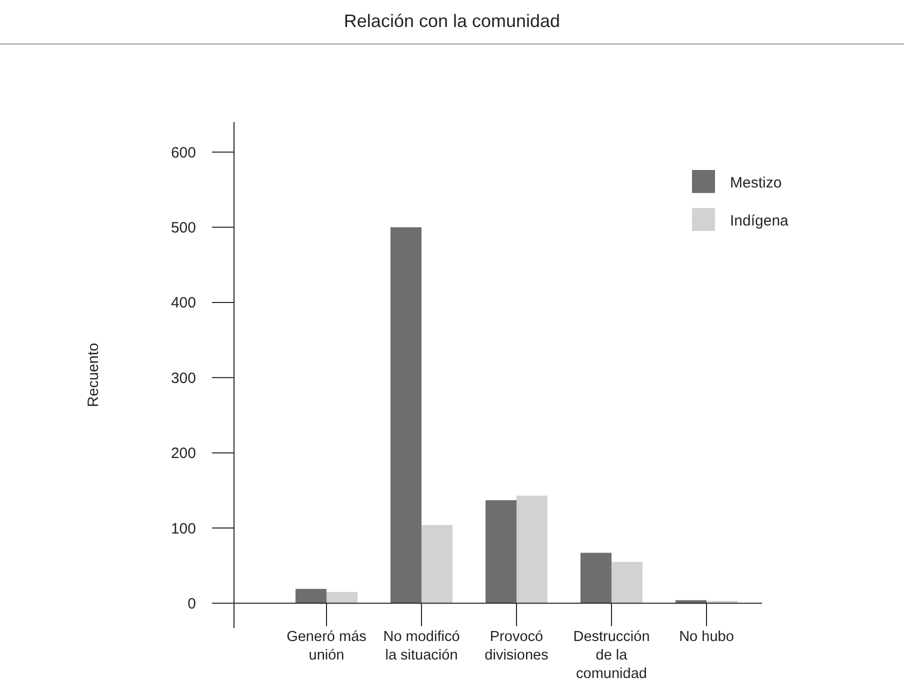 Image resolution: width=904 pixels, height=682 pixels. What do you see at coordinates (183, 153) in the screenshot?
I see `y-tick-label: 600` at bounding box center [183, 153].